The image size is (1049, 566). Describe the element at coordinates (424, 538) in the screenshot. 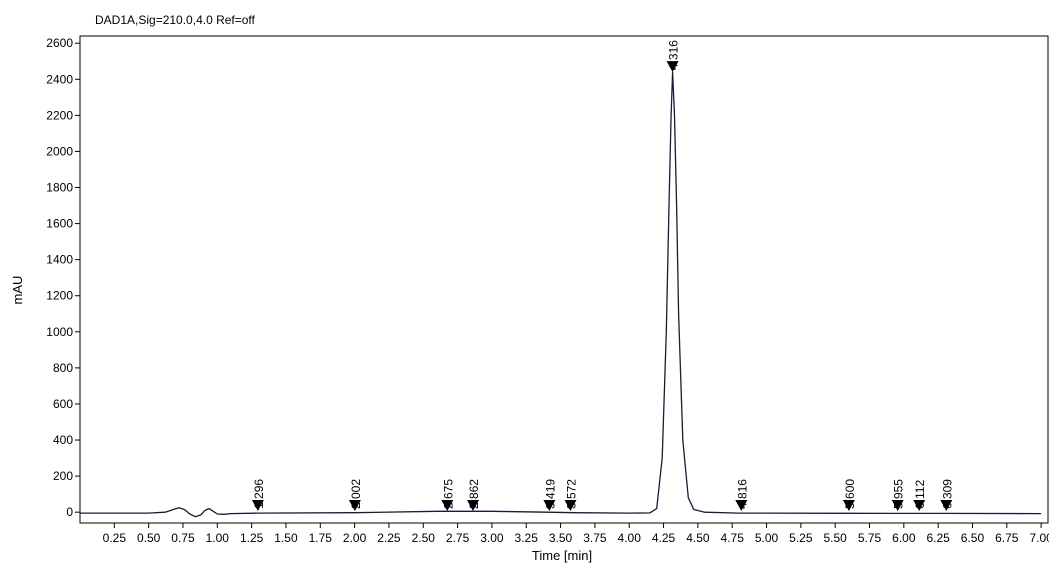

I see `x-tick-label: 2.50` at that location.